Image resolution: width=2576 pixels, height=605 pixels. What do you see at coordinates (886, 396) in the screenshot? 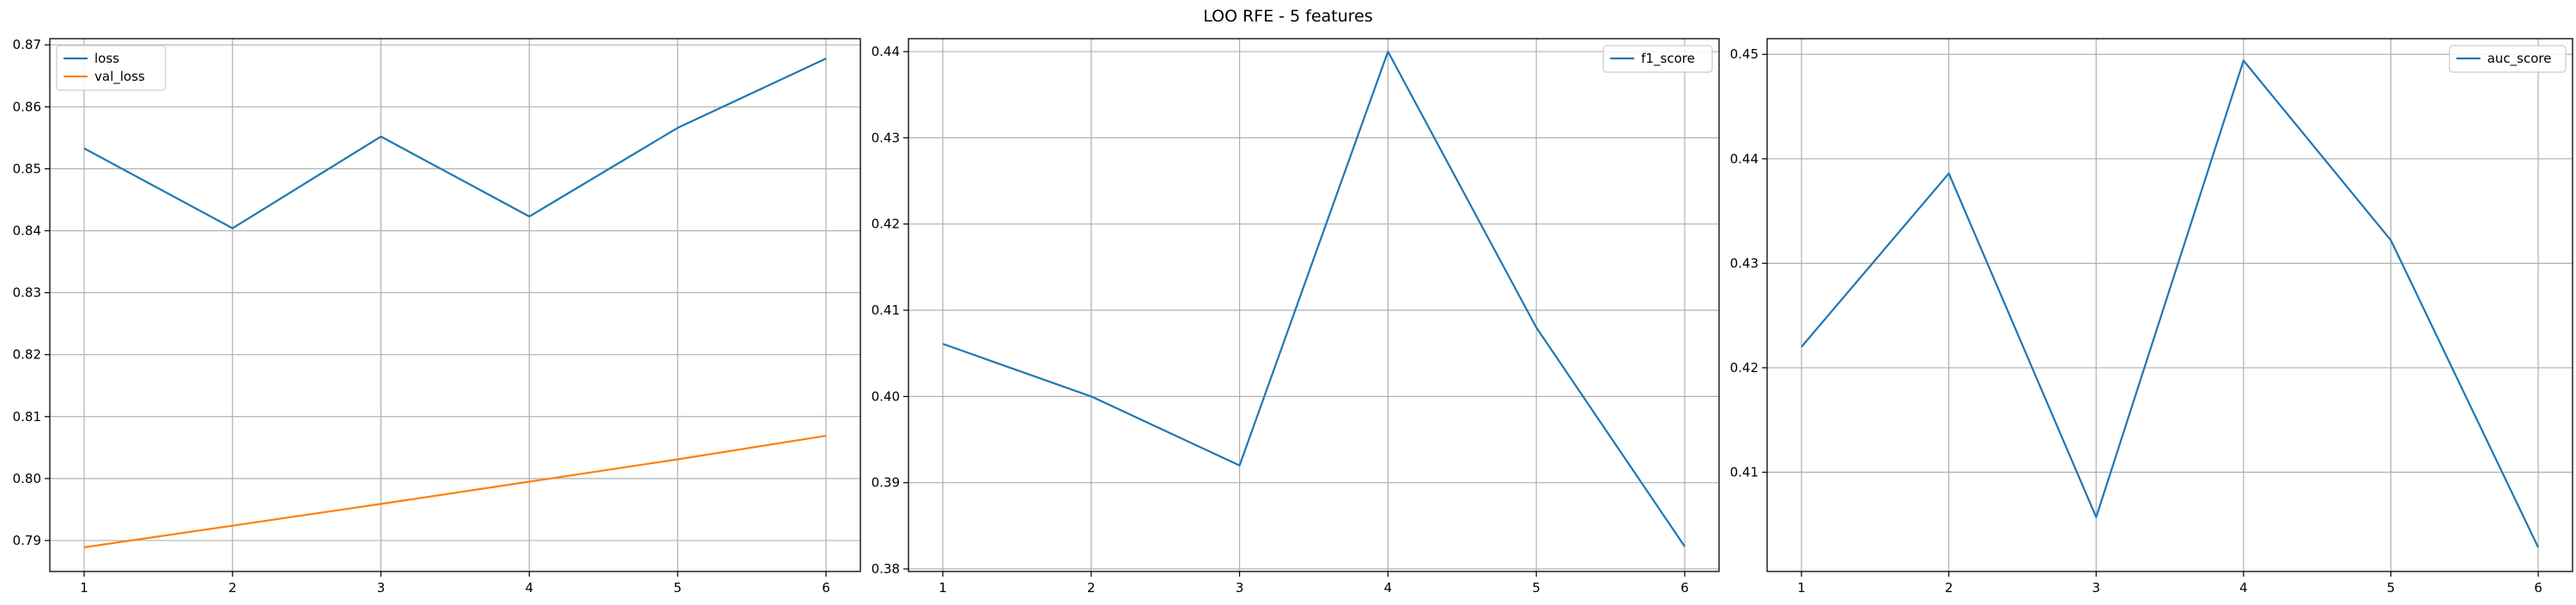
I see `y-tick-label: 0.40` at bounding box center [886, 396].